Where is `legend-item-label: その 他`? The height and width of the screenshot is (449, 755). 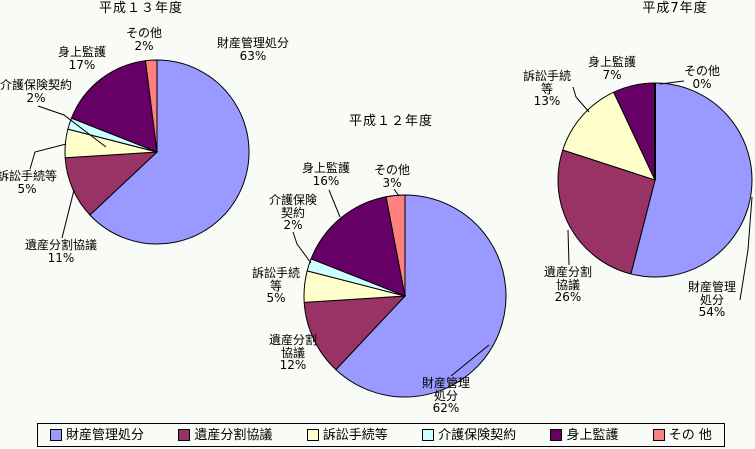 legend-item-label: その 他 is located at coordinates (690, 435).